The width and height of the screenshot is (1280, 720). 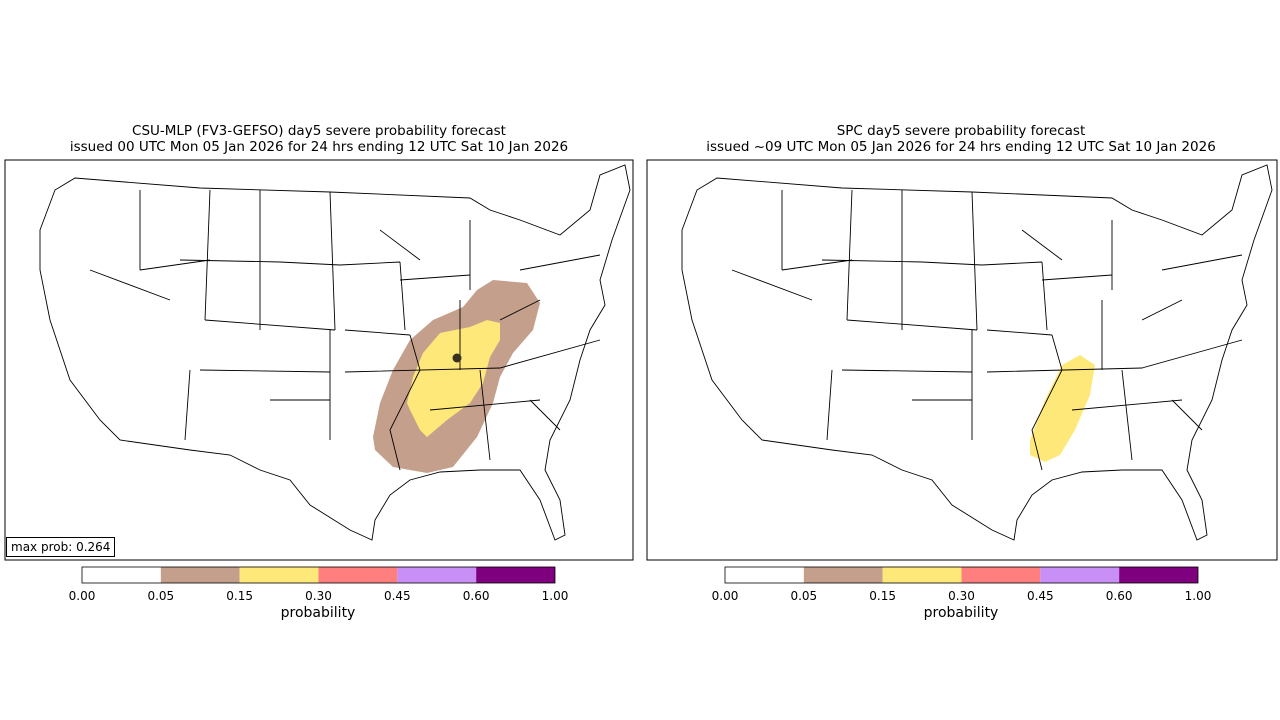 What do you see at coordinates (82, 596) in the screenshot?
I see `left-colorbar-tick: 0.00` at bounding box center [82, 596].